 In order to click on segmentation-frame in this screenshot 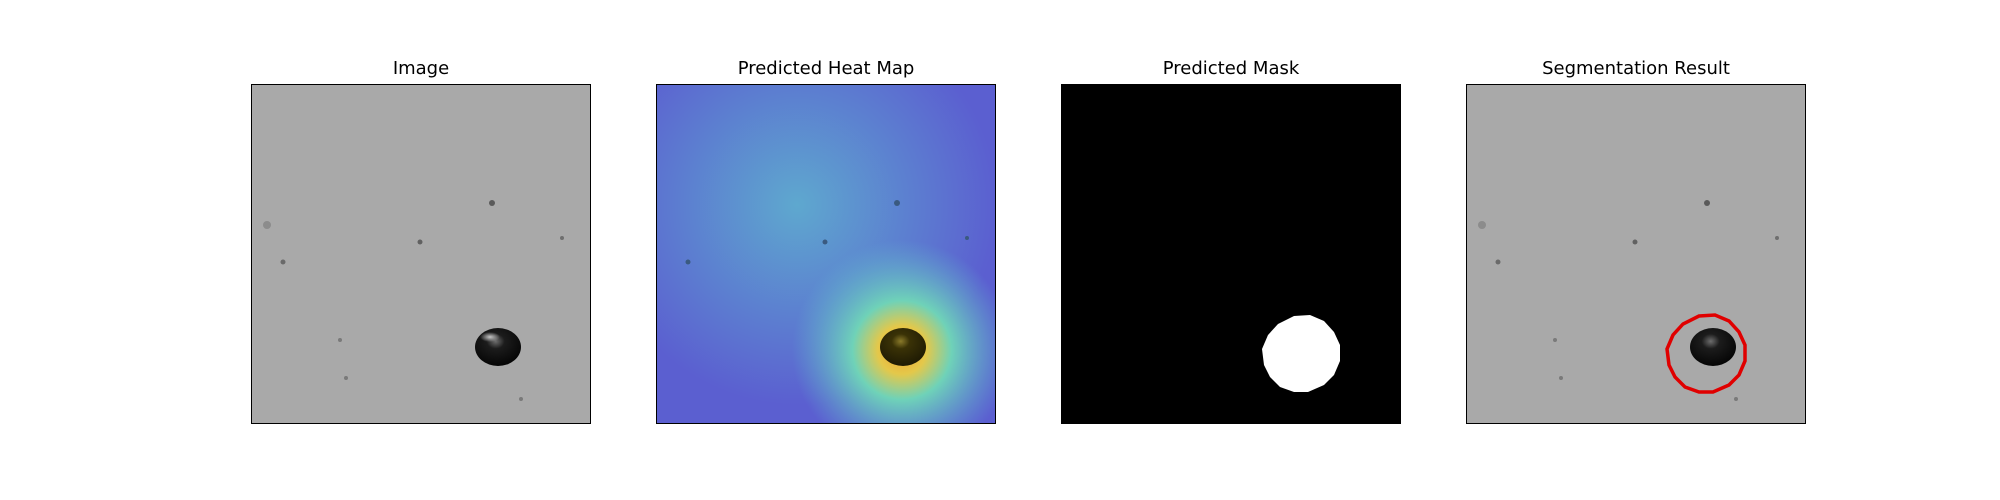, I will do `click(1636, 254)`.